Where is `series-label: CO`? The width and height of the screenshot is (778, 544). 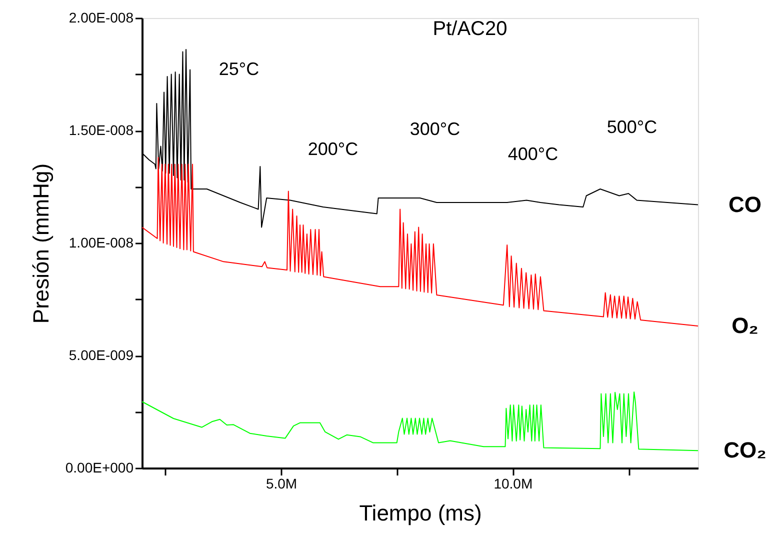
series-label: CO is located at coordinates (745, 204).